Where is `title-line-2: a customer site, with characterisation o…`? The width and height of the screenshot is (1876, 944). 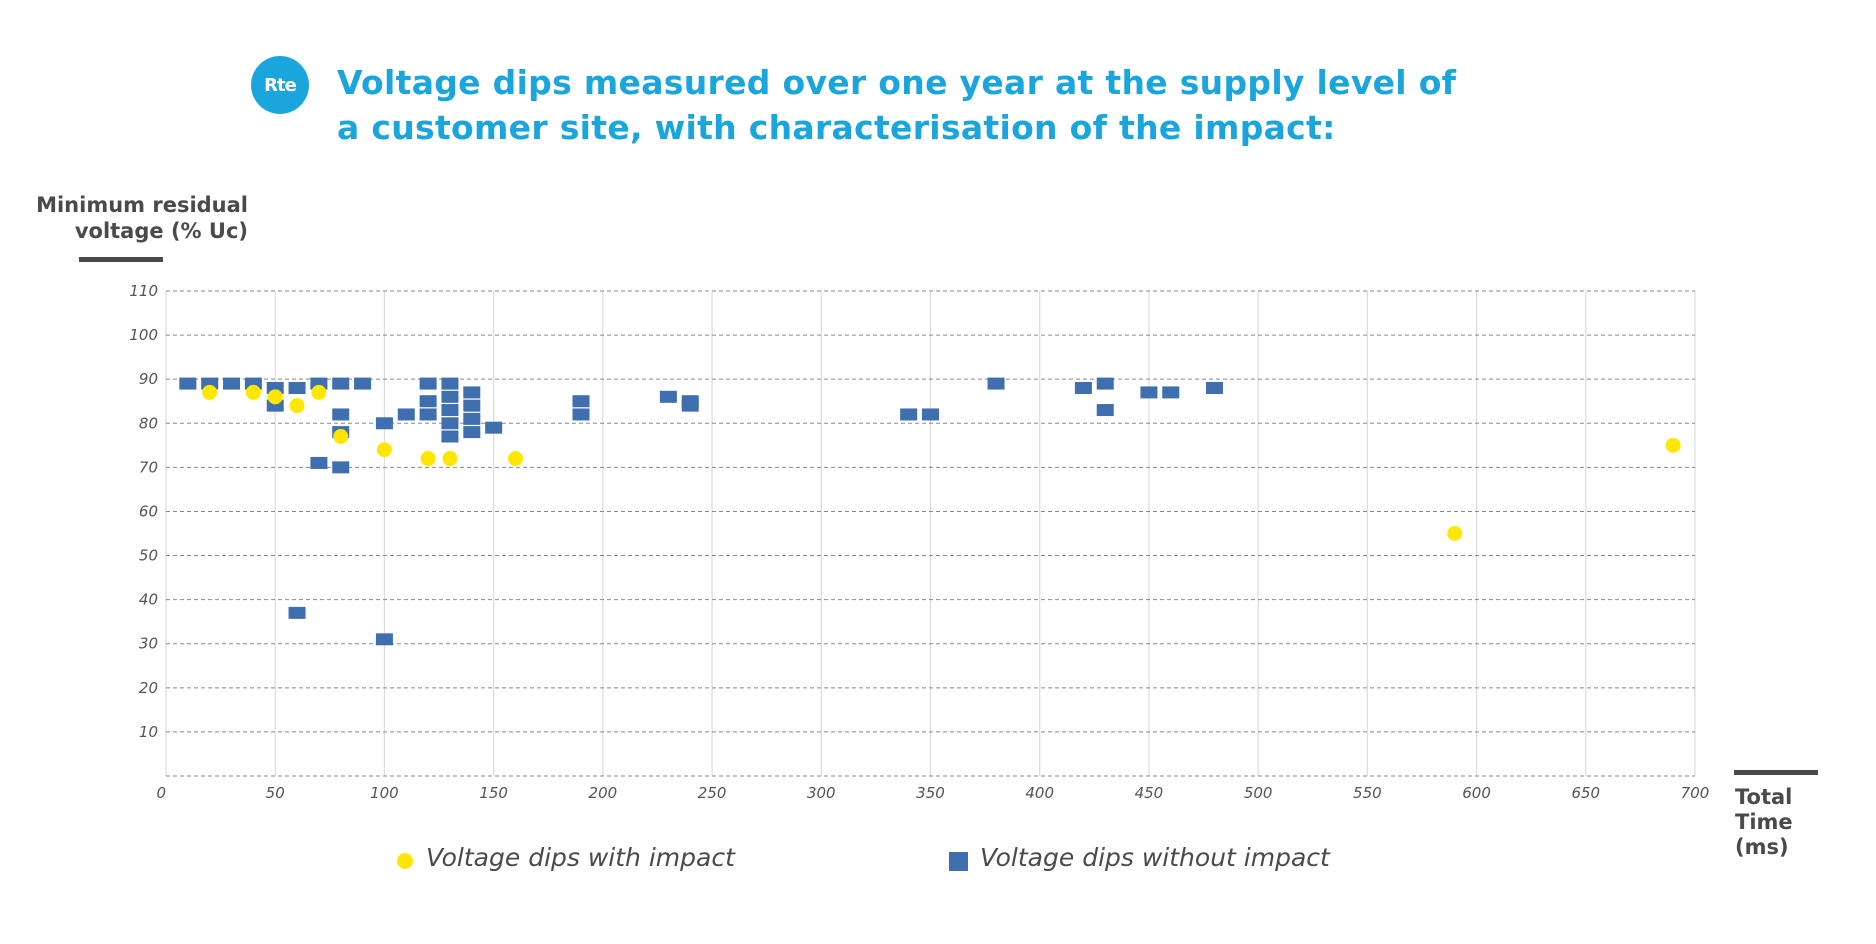
title-line-2: a customer site, with characterisation o… is located at coordinates (836, 127).